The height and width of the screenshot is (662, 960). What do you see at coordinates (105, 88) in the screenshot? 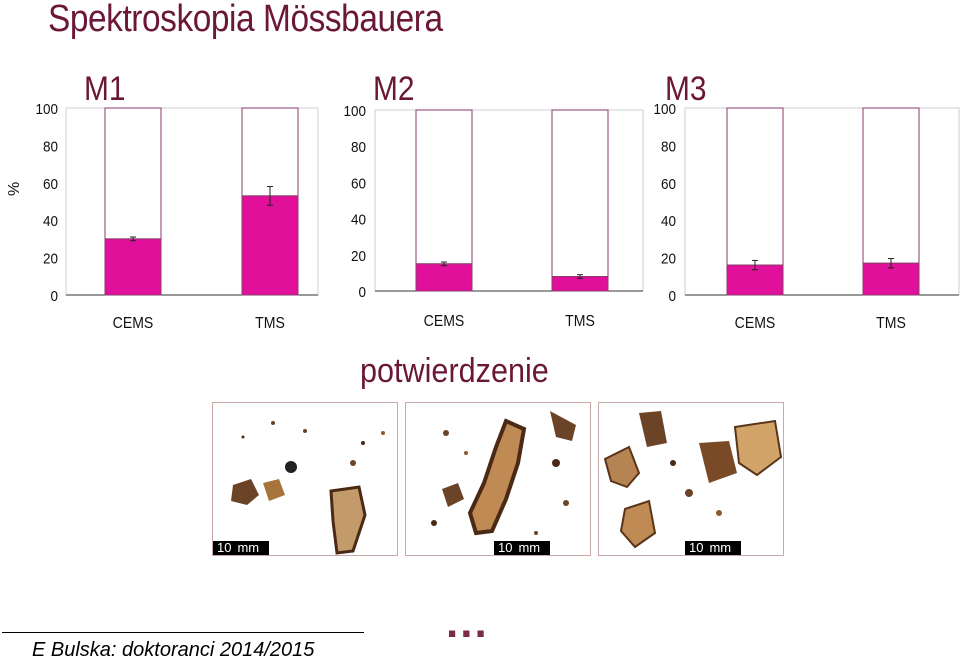
I see `chart-title: M1` at bounding box center [105, 88].